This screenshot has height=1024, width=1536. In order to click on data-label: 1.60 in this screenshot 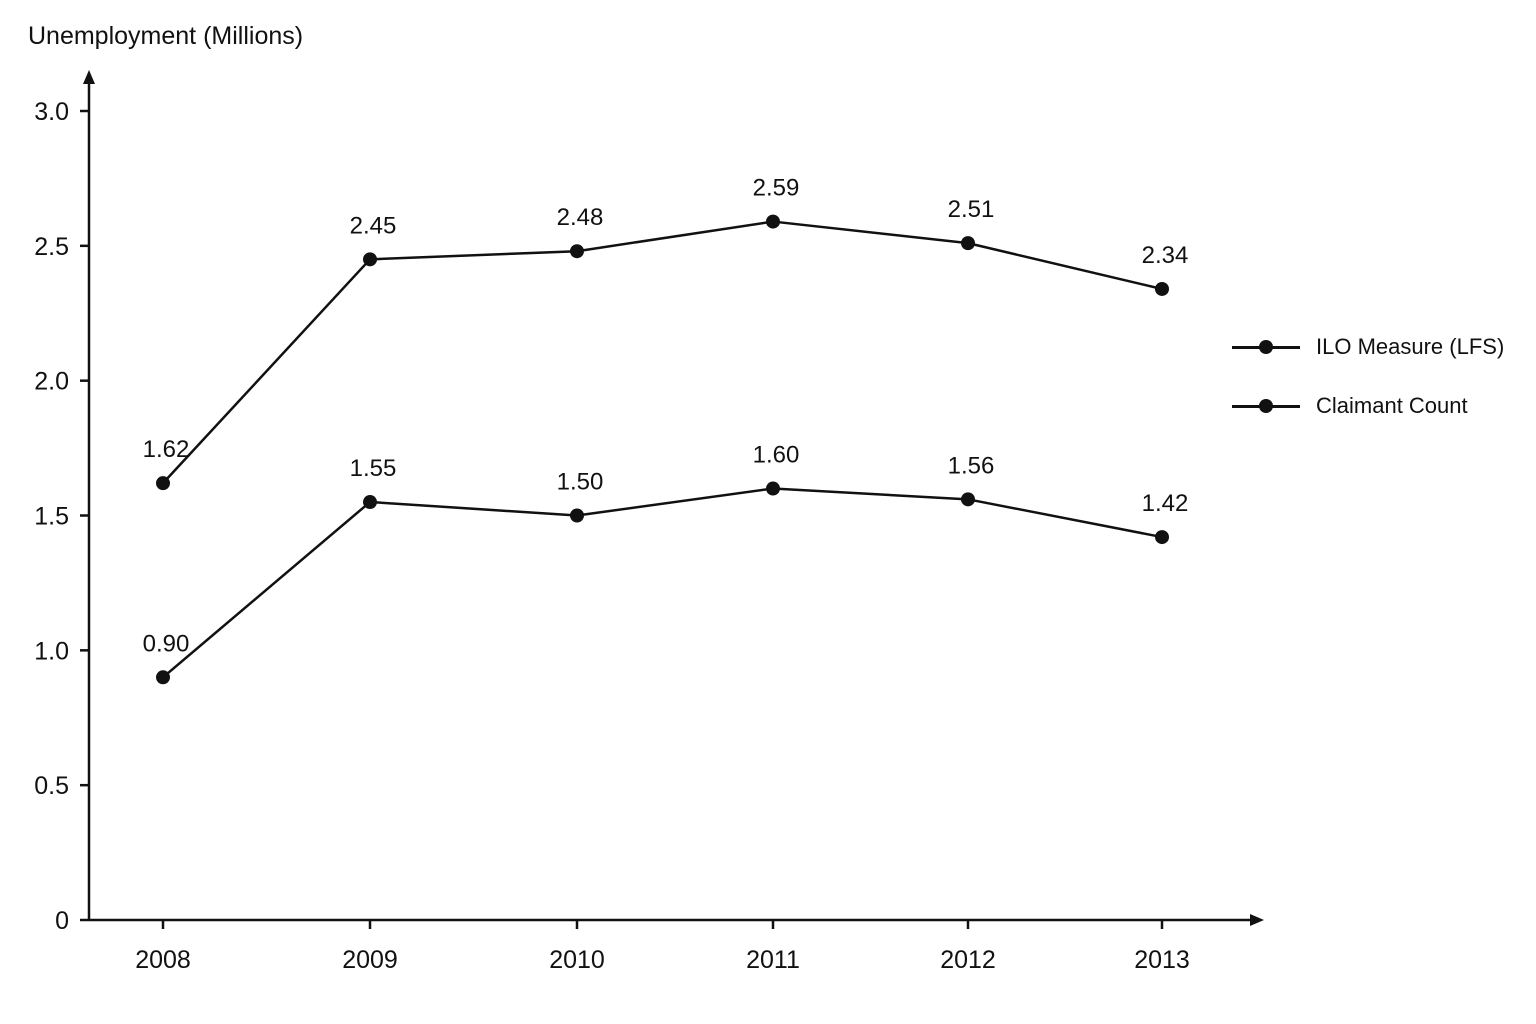, I will do `click(776, 455)`.